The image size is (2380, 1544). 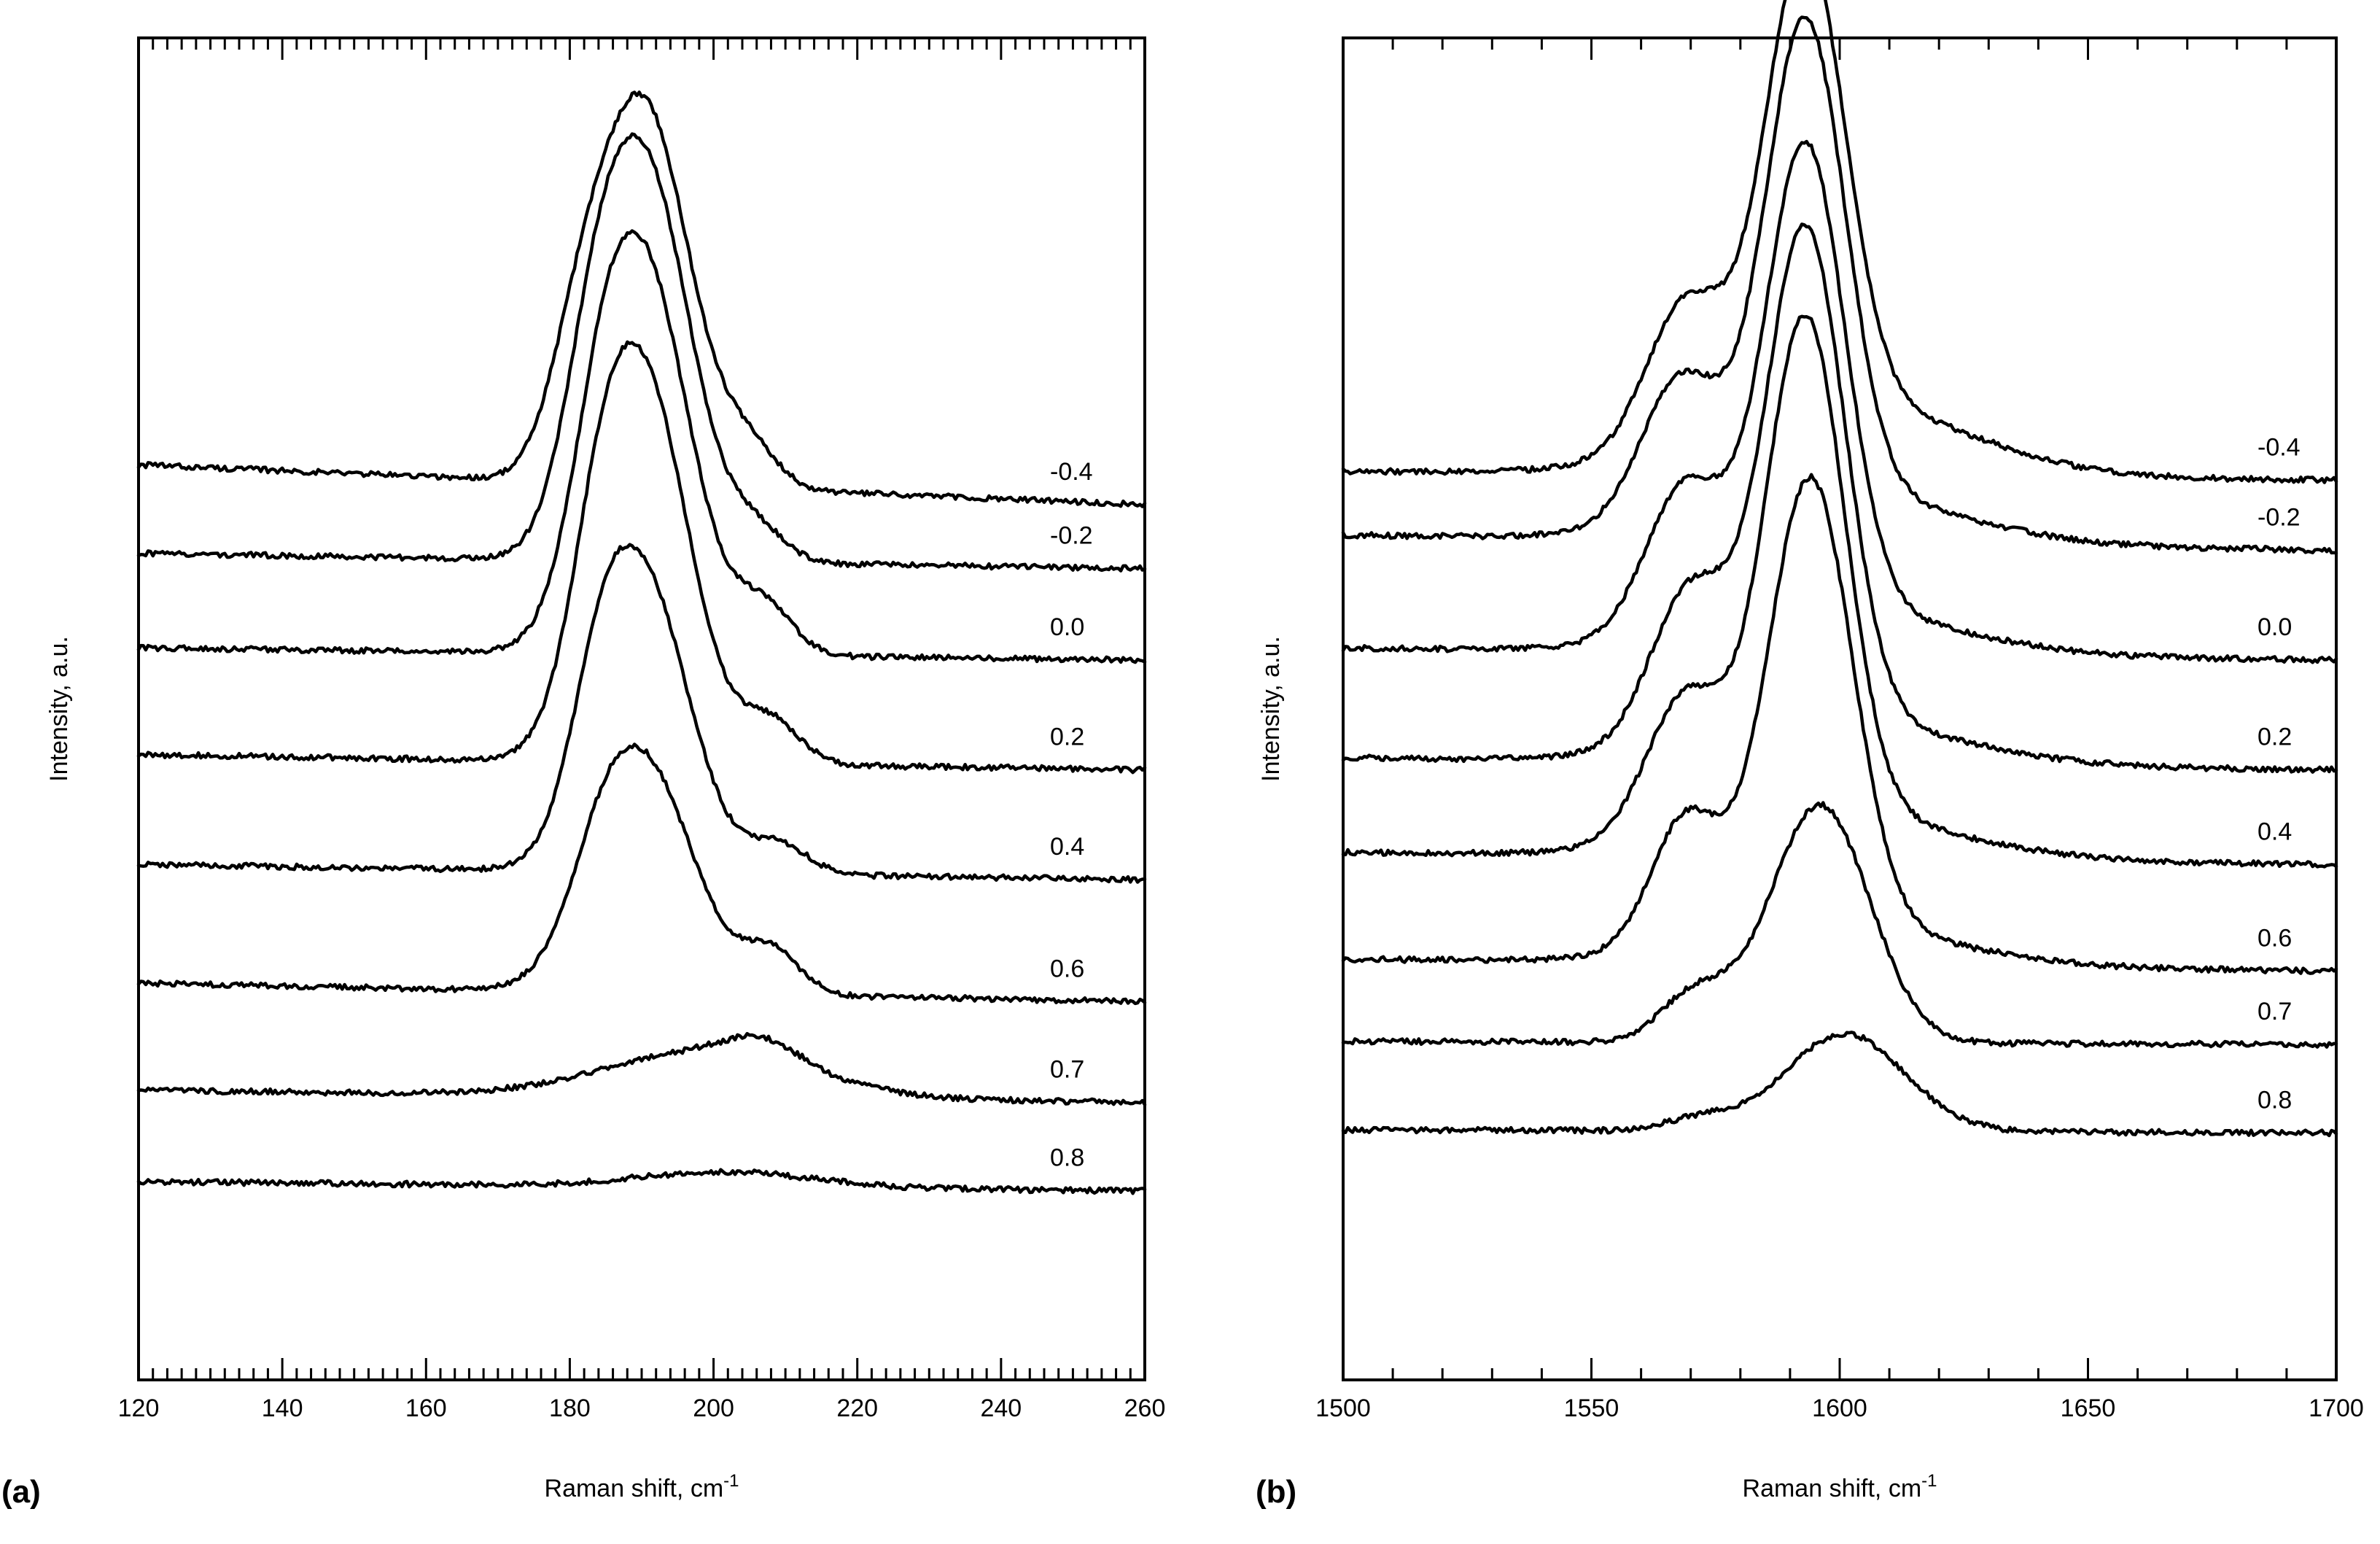 What do you see at coordinates (1839, 1408) in the screenshot?
I see `x-tick-label: 1600` at bounding box center [1839, 1408].